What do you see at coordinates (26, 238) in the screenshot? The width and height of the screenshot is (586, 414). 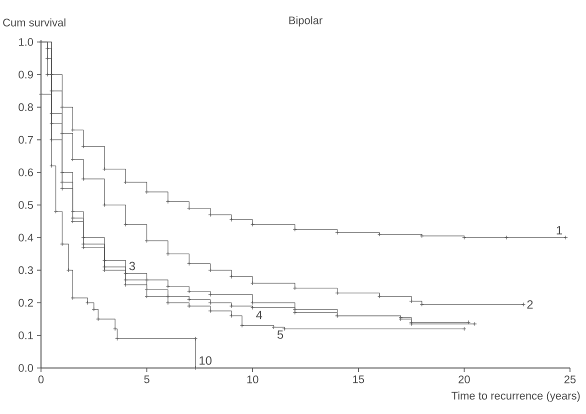 I see `y-tick-label: 0.4` at bounding box center [26, 238].